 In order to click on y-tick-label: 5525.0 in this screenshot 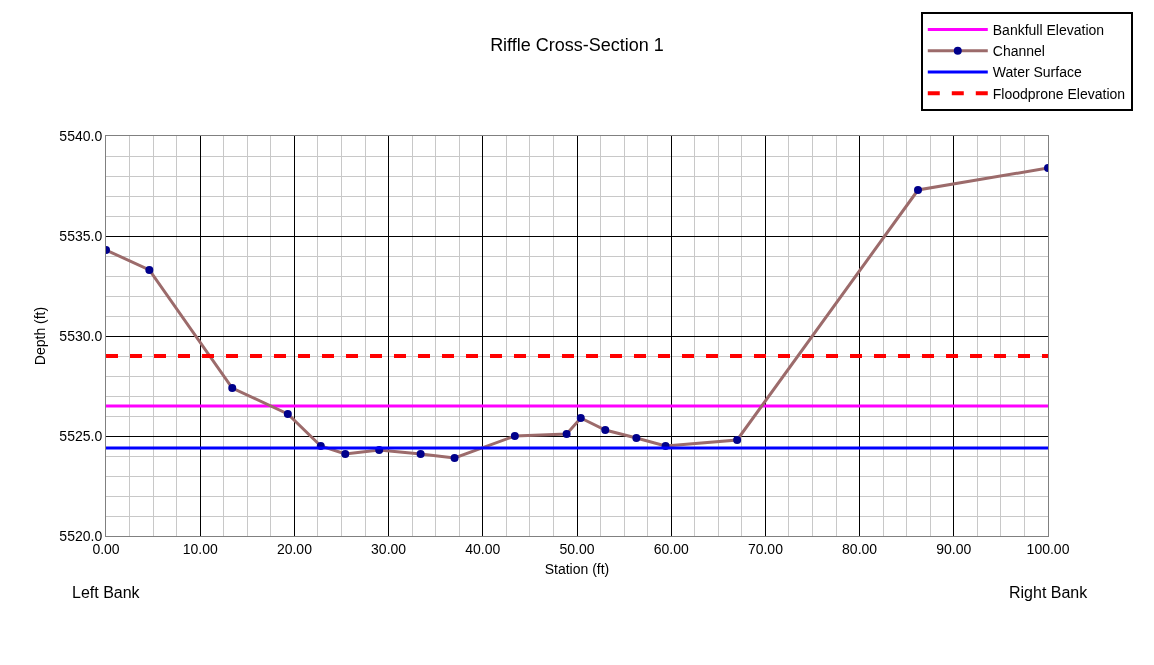, I will do `click(81, 435)`.